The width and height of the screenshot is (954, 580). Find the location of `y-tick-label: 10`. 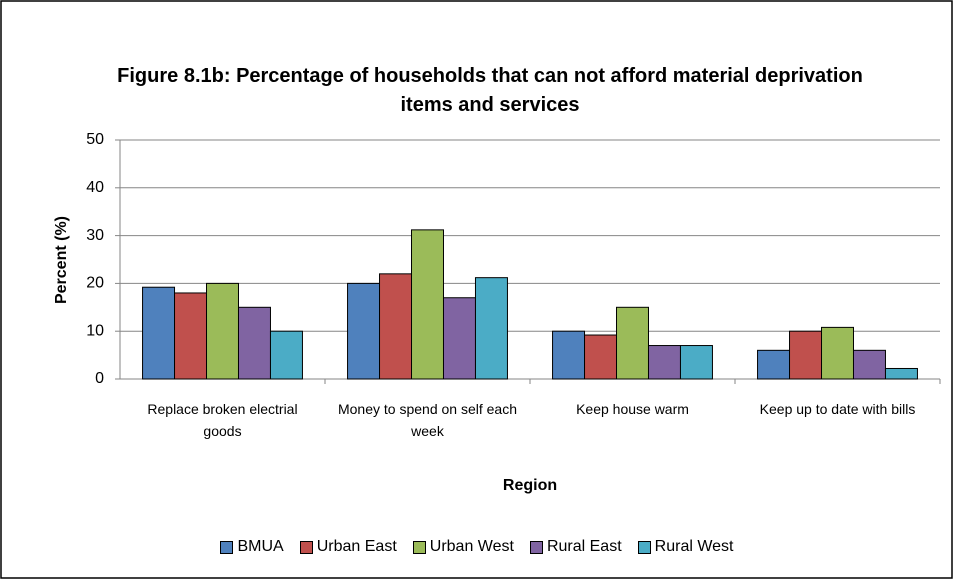

y-tick-label: 10 is located at coordinates (95, 330).